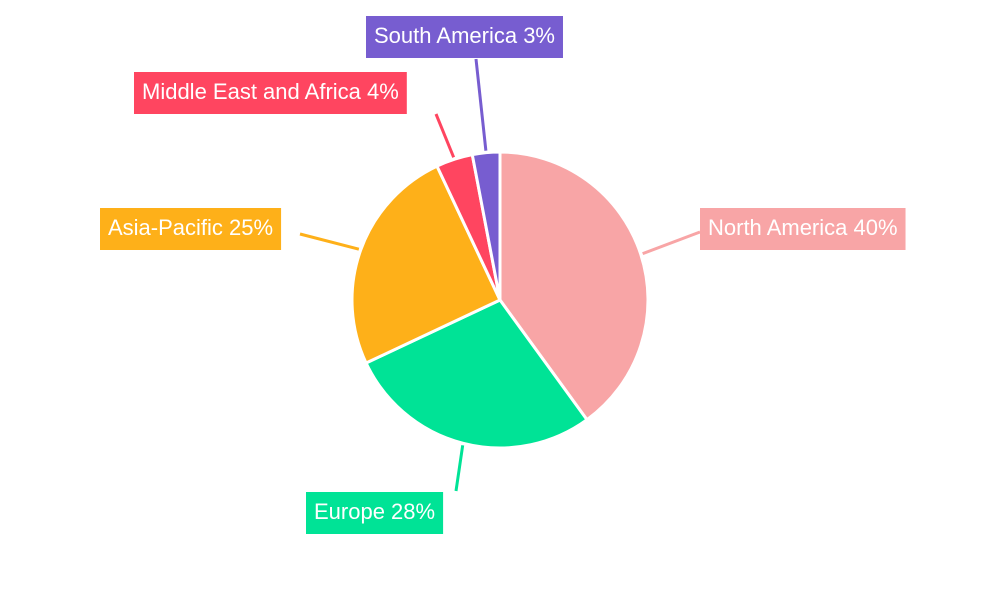 This screenshot has width=1000, height=600. I want to click on data-label: South America 3%, so click(464, 37).